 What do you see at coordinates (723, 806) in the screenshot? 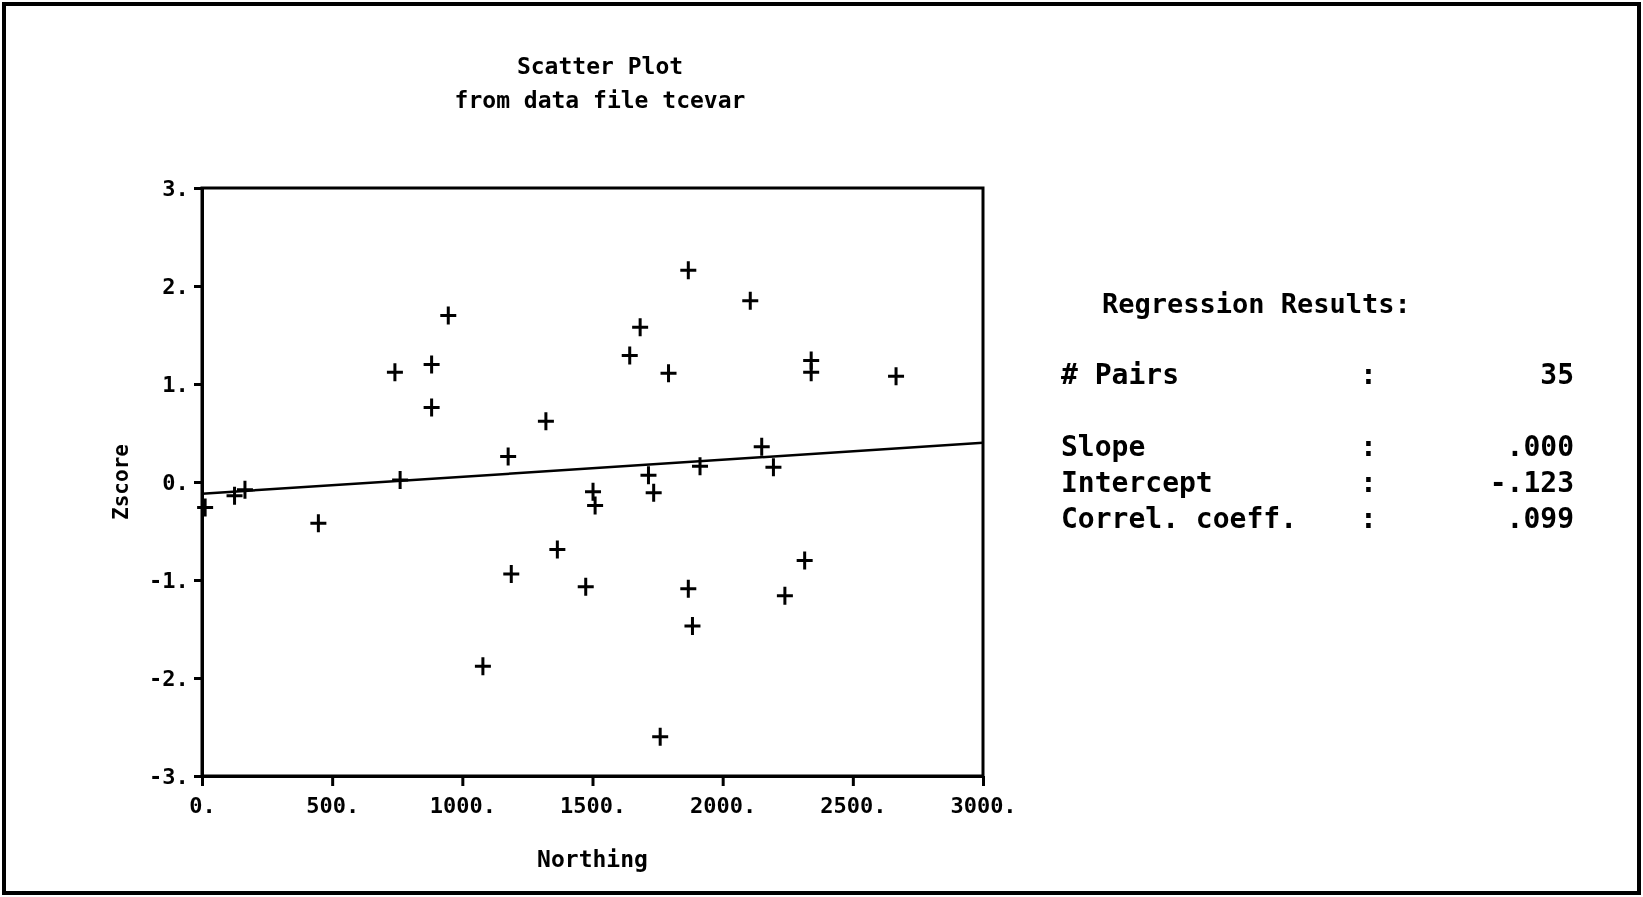
I see `x-tick-label: 2000.` at bounding box center [723, 806].